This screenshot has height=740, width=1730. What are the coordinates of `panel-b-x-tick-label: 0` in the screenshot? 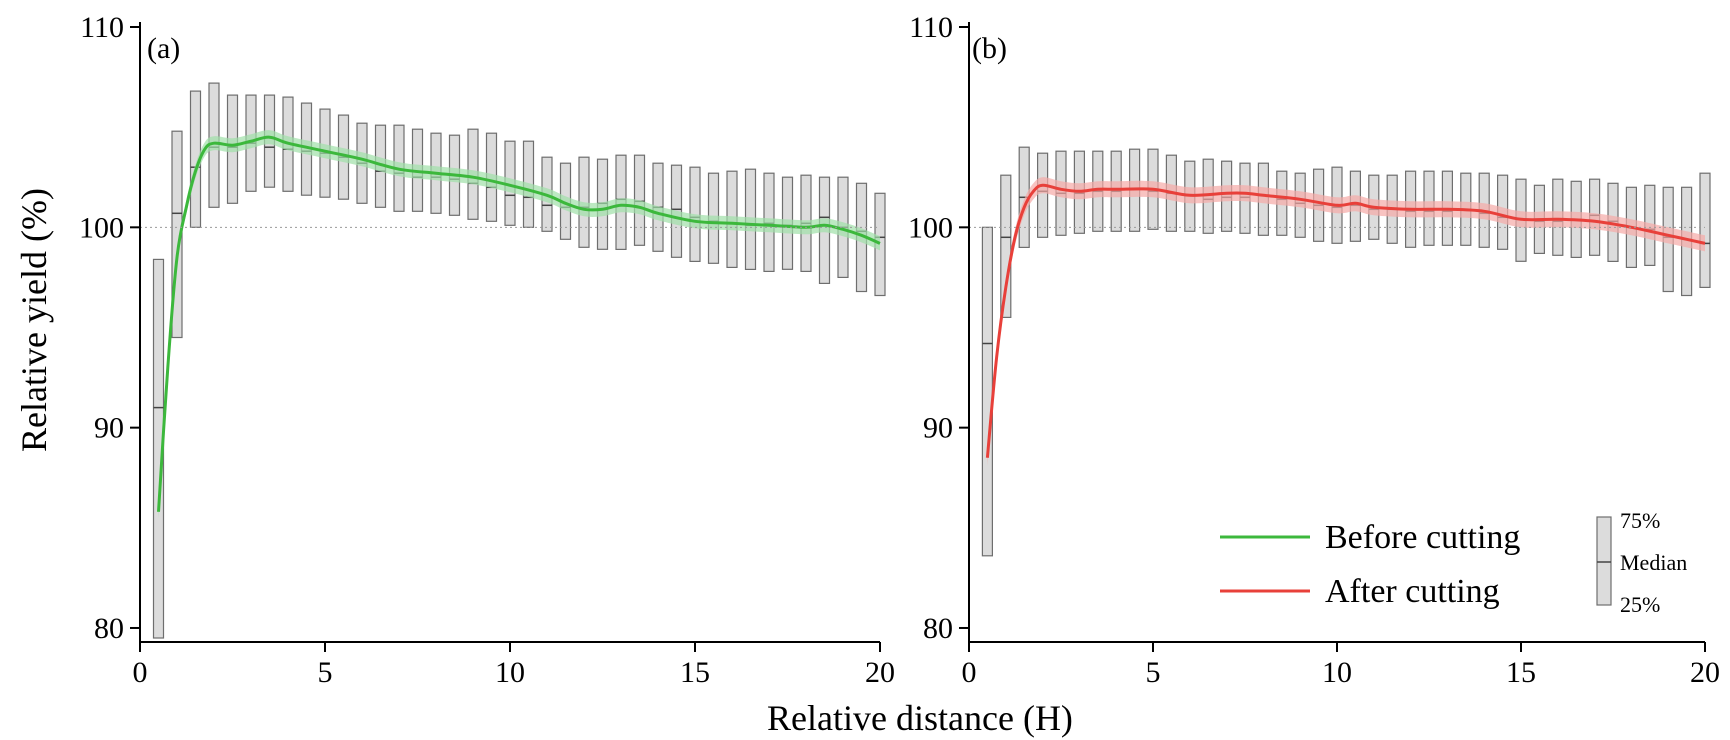 It's located at (969, 672).